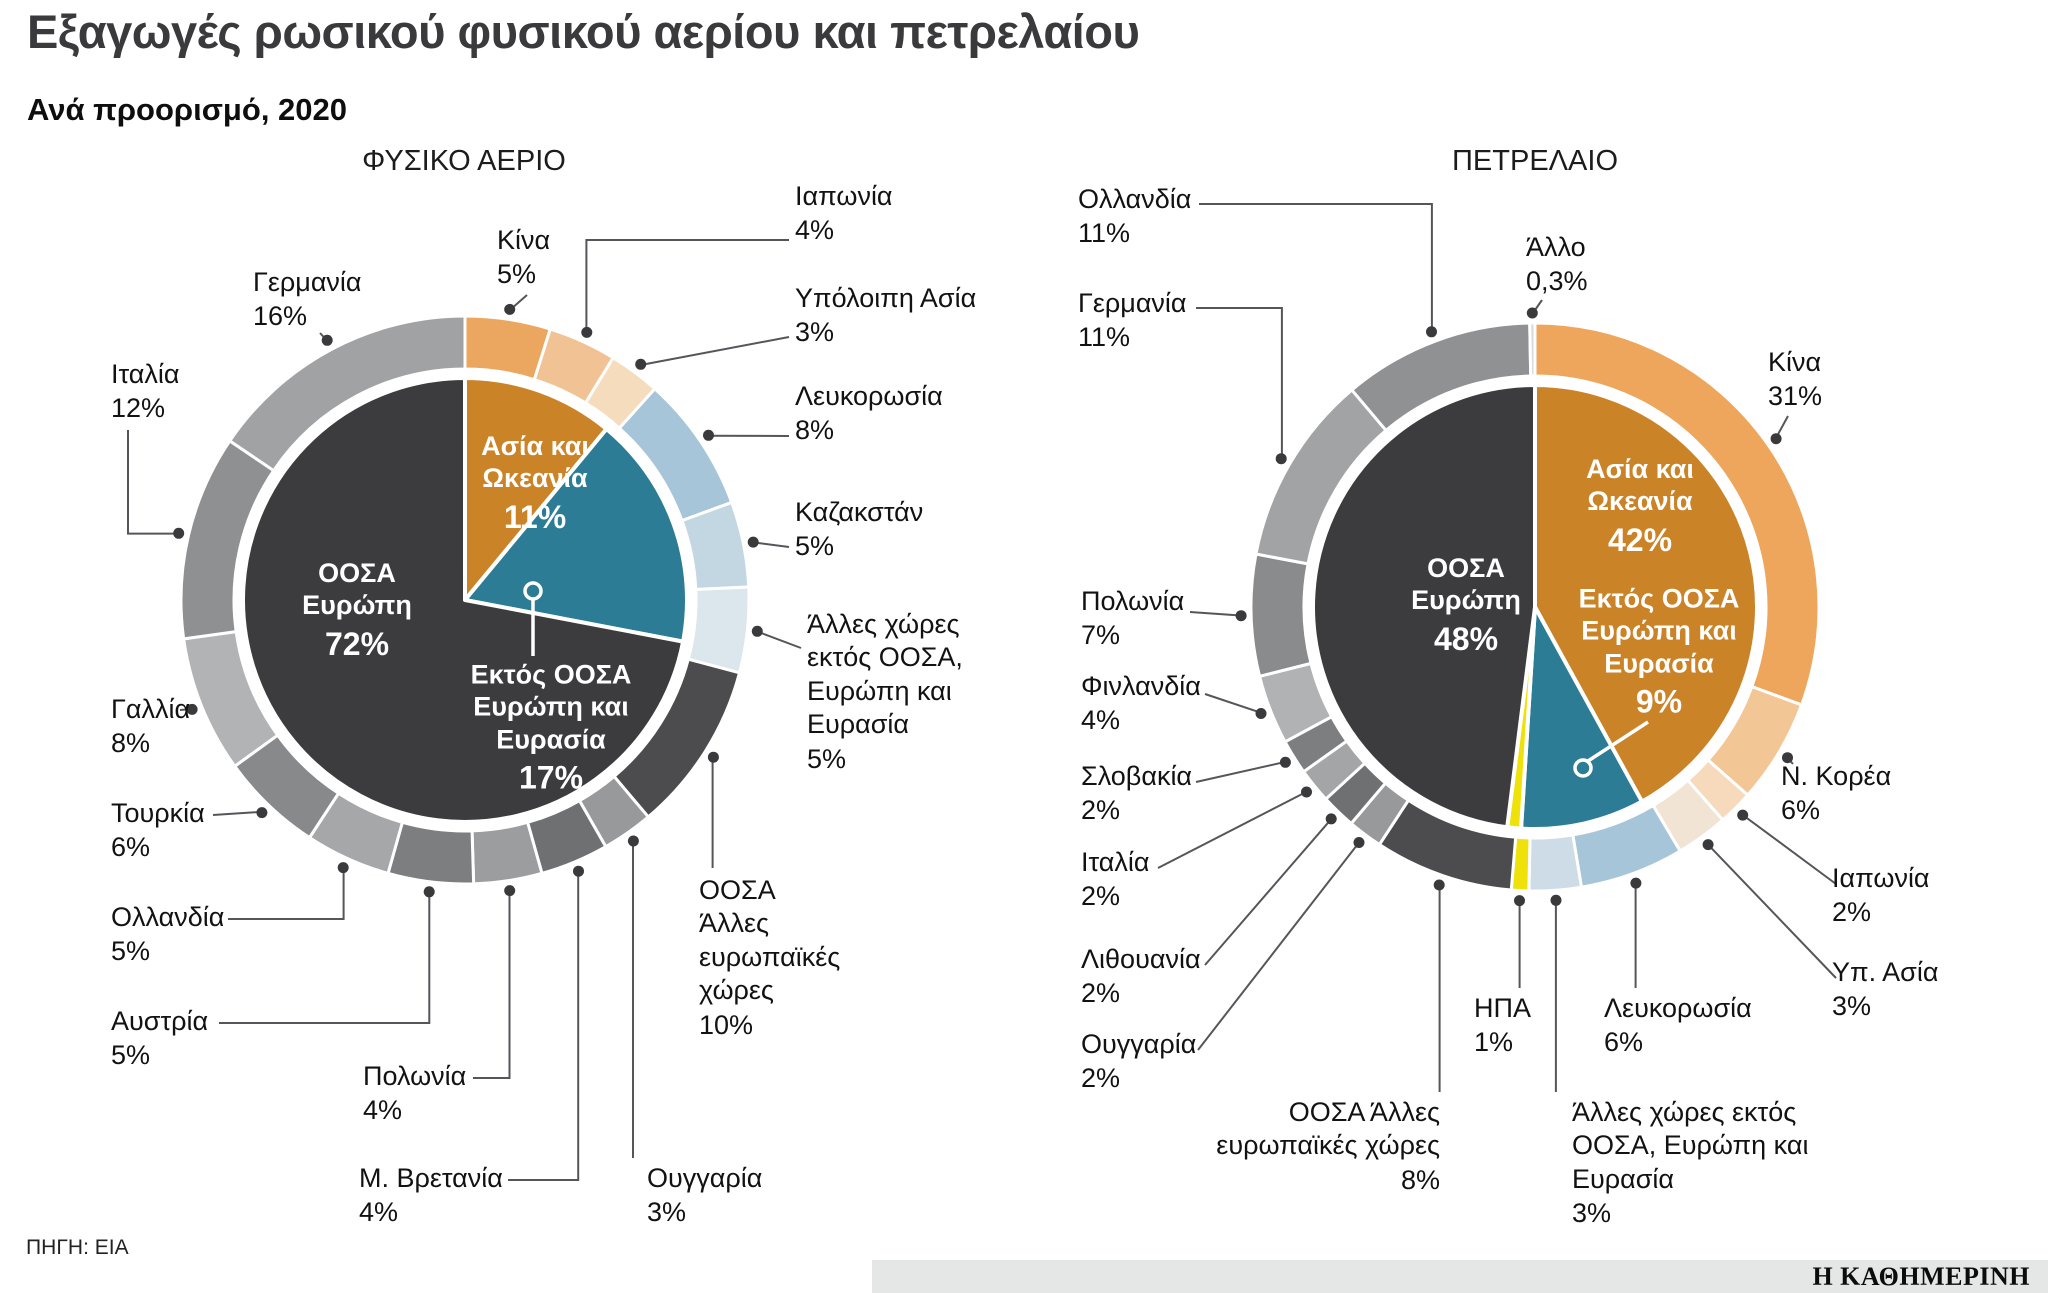  I want to click on chart-title-gas: ΦΥΣΙΚΟ ΑΕΡΙΟ, so click(464, 161).